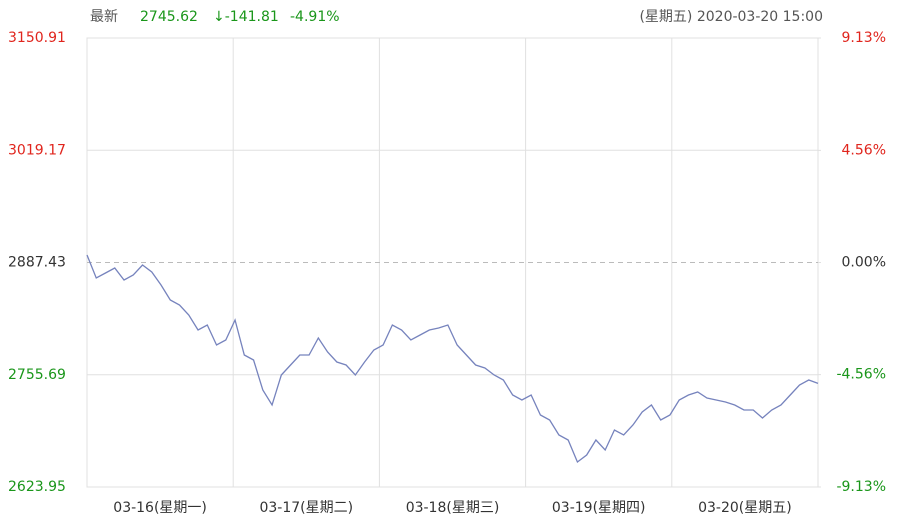  Describe the element at coordinates (864, 263) in the screenshot. I see `y2-tick-label: 0.00%` at that location.